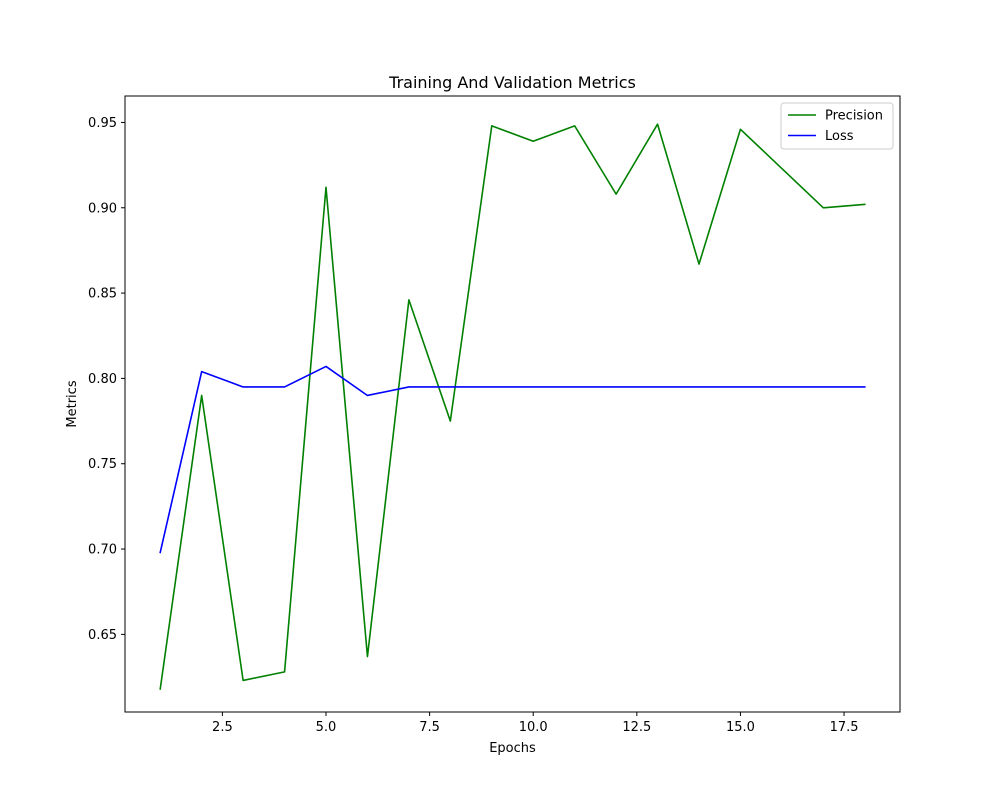 This screenshot has height=800, width=1000. I want to click on x-tick-label: 15.0, so click(740, 727).